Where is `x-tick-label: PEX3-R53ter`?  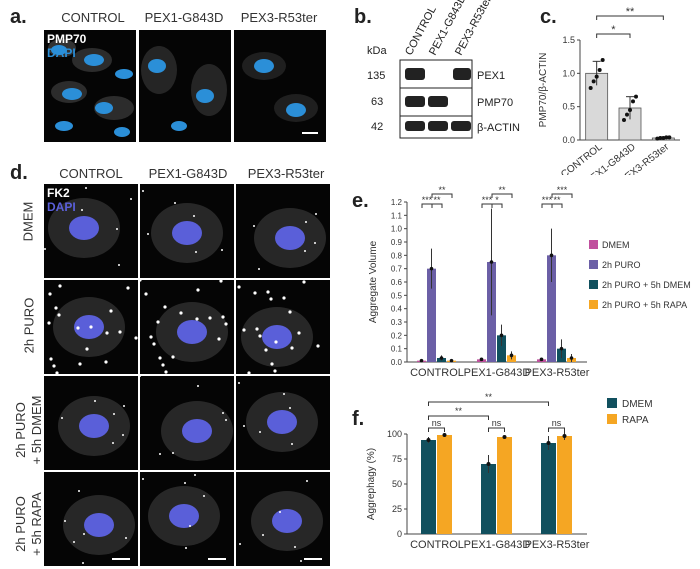
x-tick-label: PEX3-R53ter is located at coordinates (557, 545).